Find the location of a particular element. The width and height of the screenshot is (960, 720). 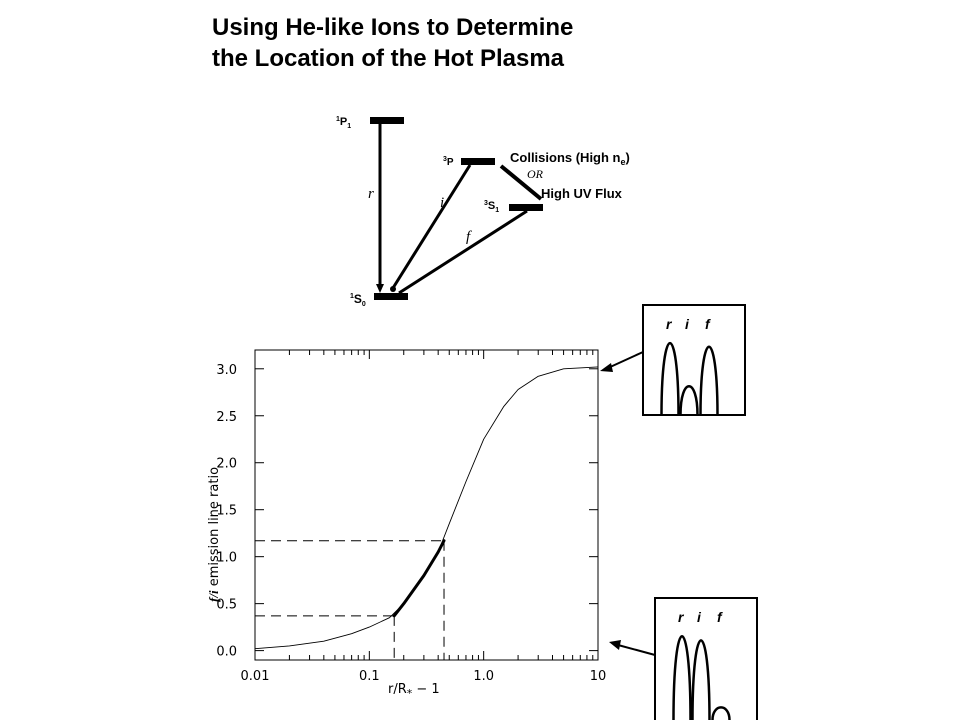

series-line-thin is located at coordinates (426, 508).